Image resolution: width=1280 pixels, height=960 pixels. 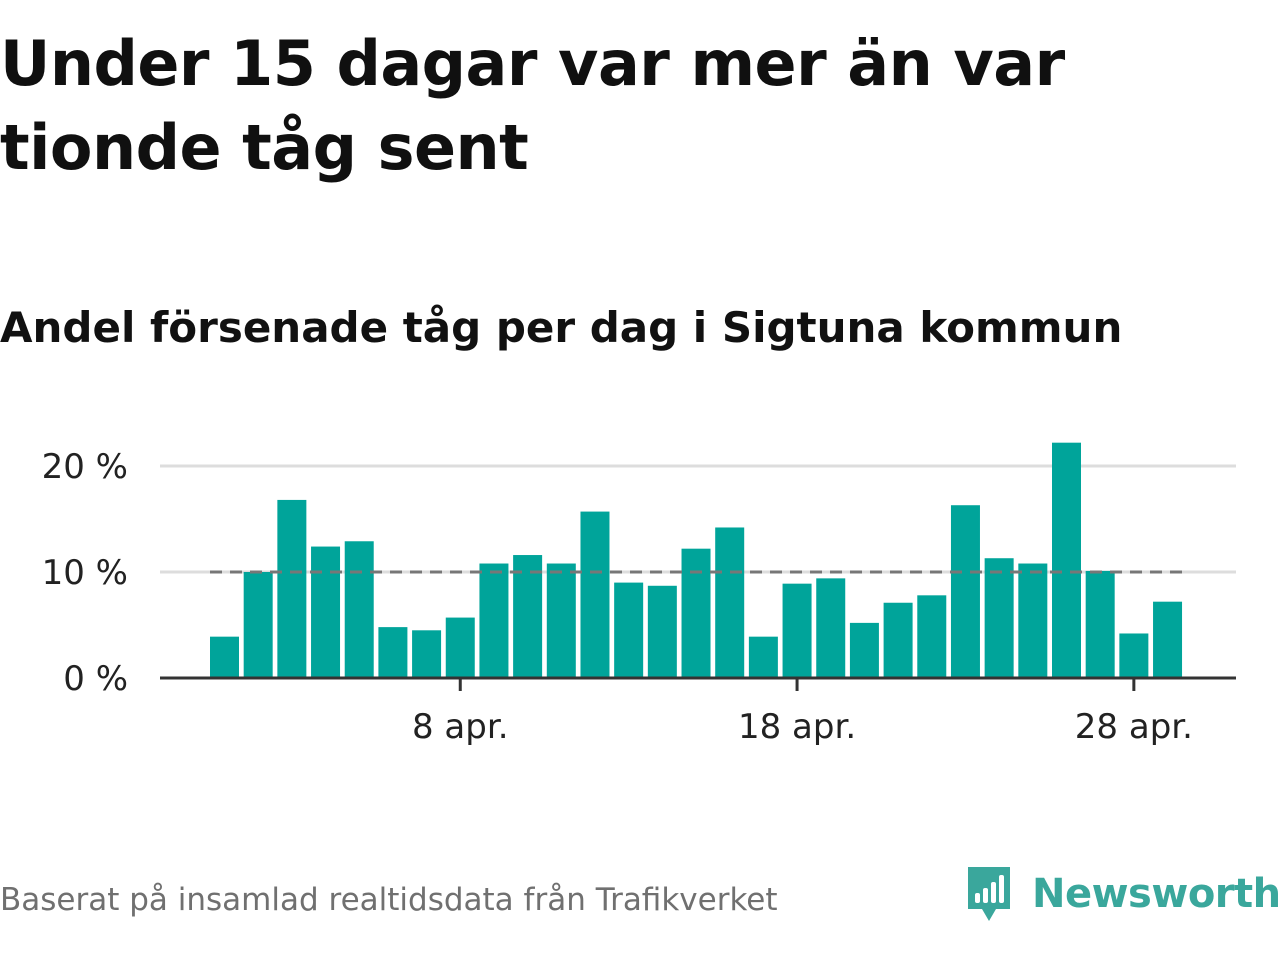 I want to click on bar: 21 apr.: 7.1 %, so click(x=898, y=640).